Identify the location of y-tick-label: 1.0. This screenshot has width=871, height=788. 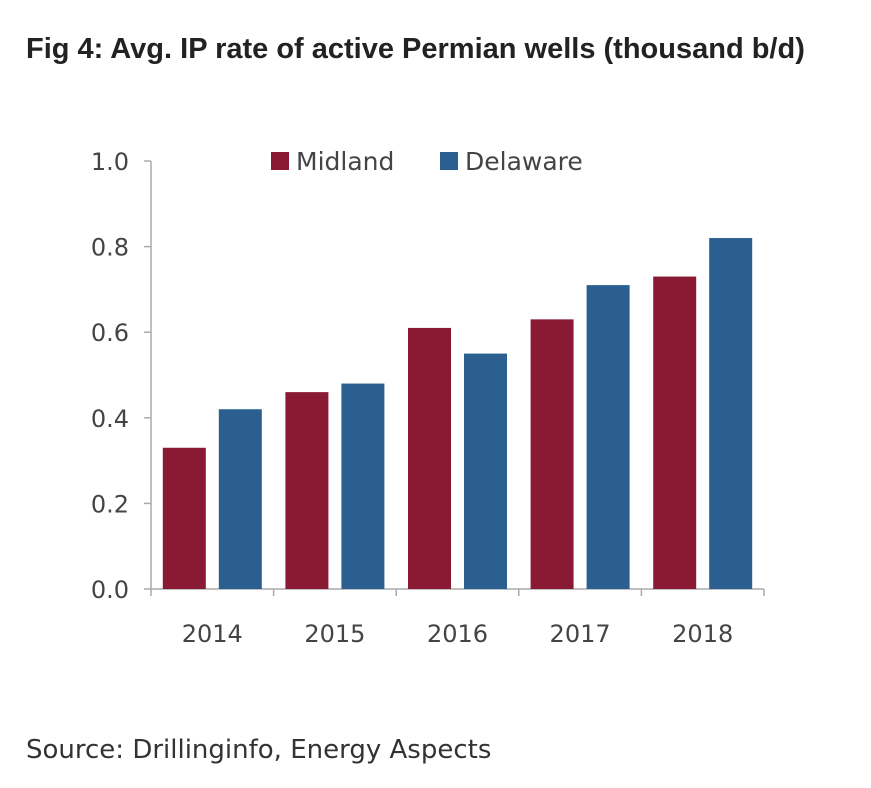
(110, 162).